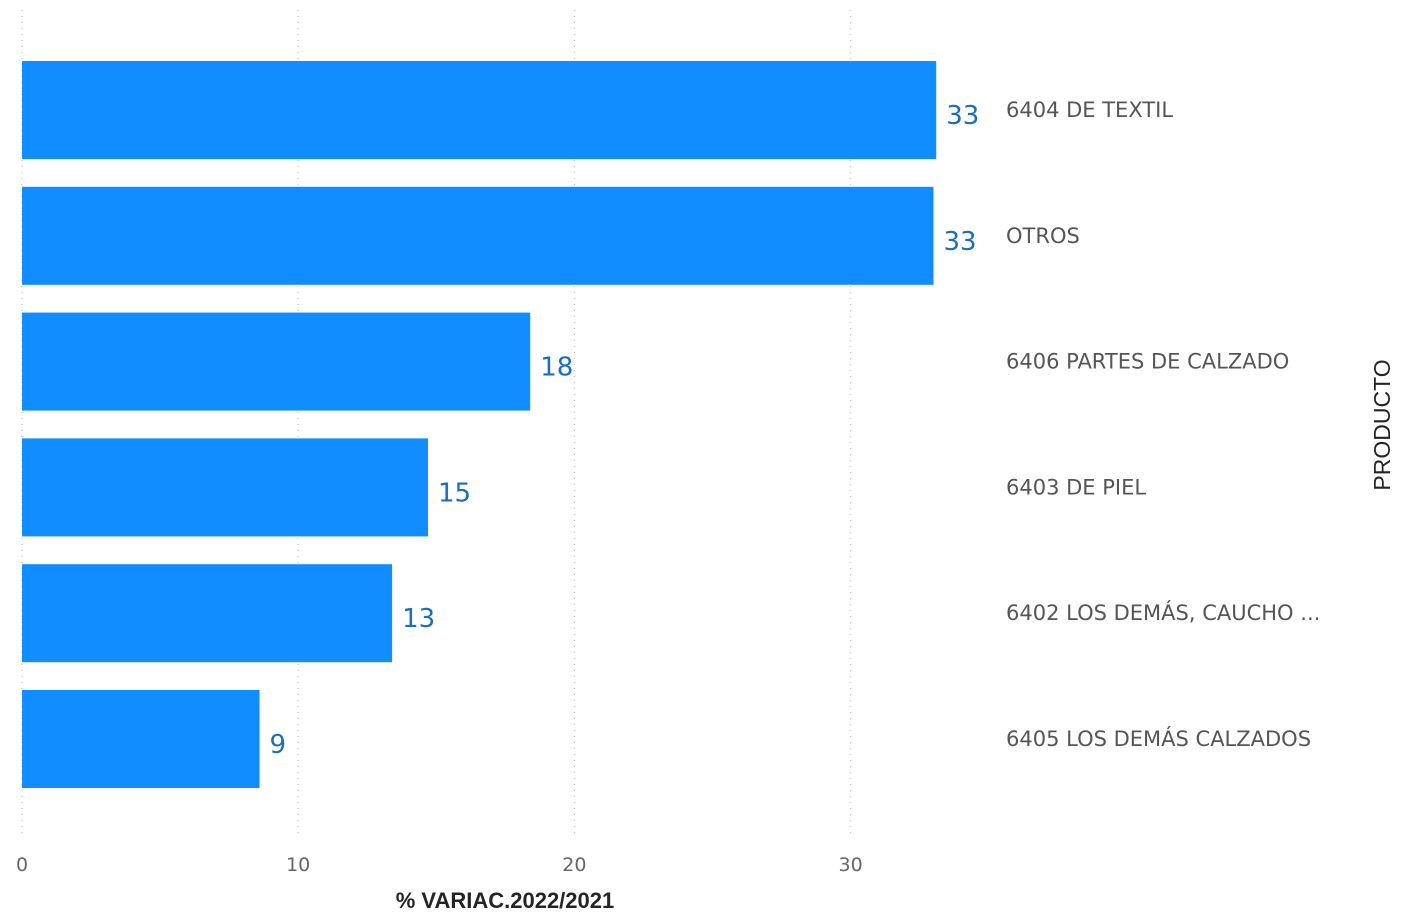  I want to click on category-label: 6403 DE PIEL, so click(1076, 487).